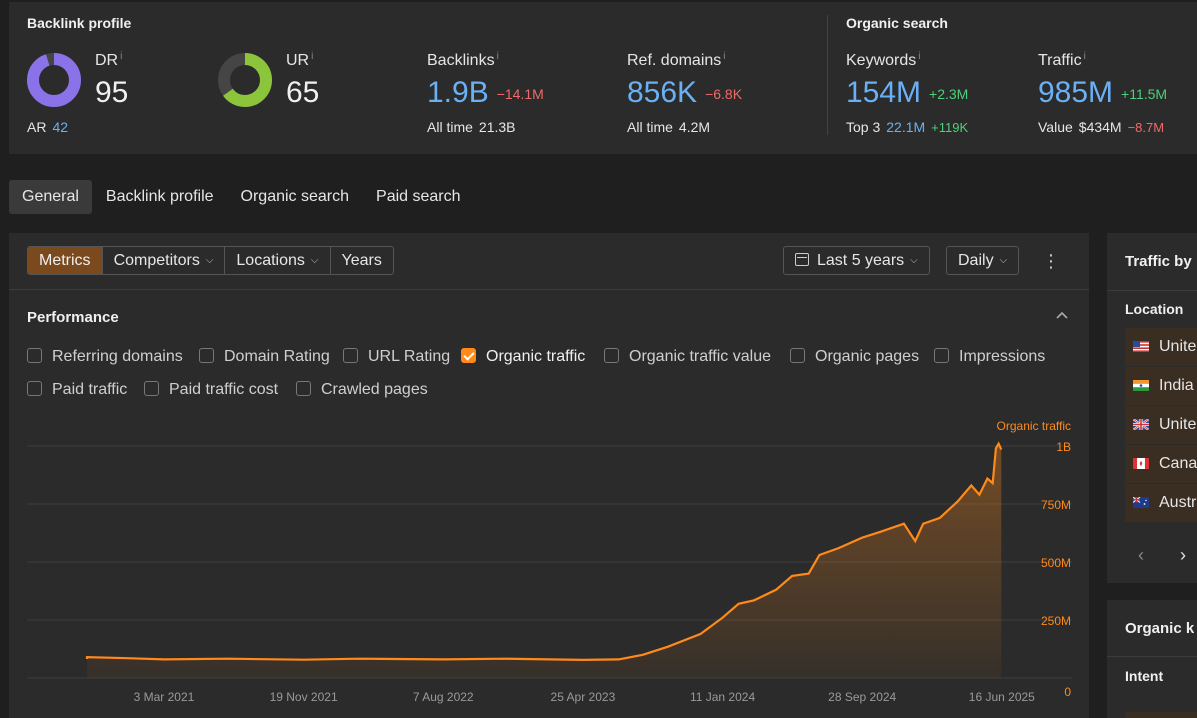  What do you see at coordinates (722, 697) in the screenshot?
I see `x-tick-label: 11 Jan 2024` at bounding box center [722, 697].